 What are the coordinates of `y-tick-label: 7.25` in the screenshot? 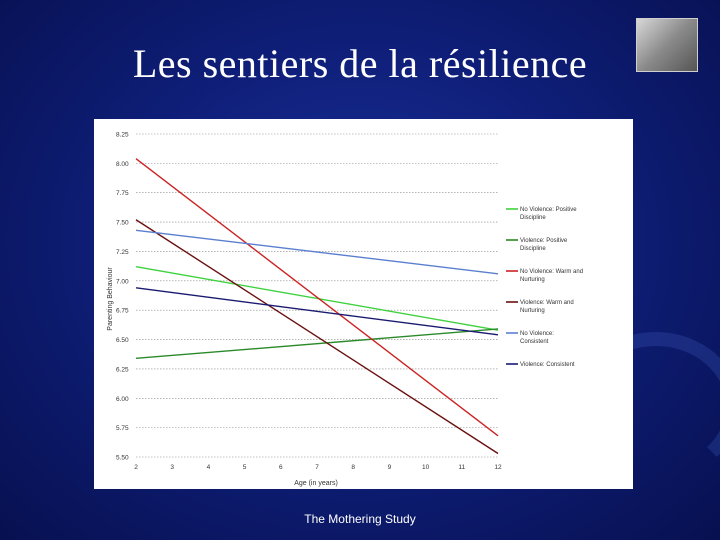 It's located at (122, 252).